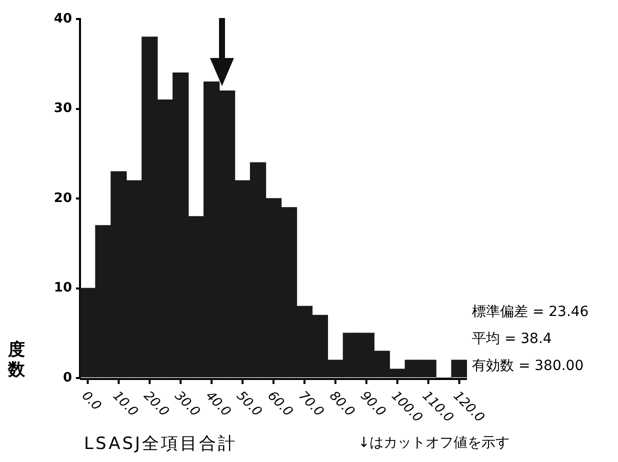 This screenshot has width=618, height=462. Describe the element at coordinates (528, 366) in the screenshot. I see `text: 有効数 = 380.00` at that location.